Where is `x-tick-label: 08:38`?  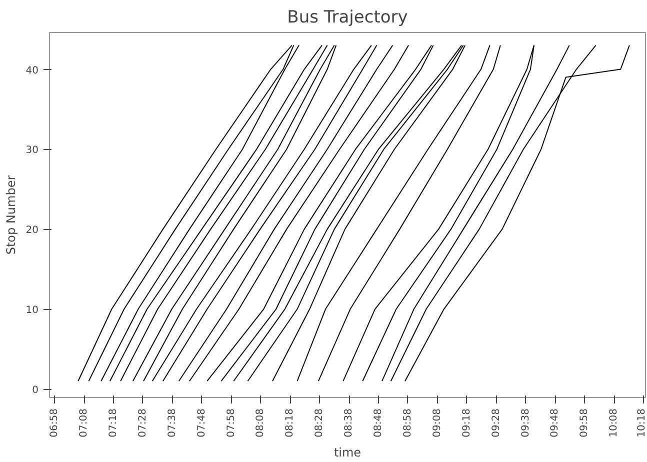
x-tick-label: 08:38 is located at coordinates (349, 423).